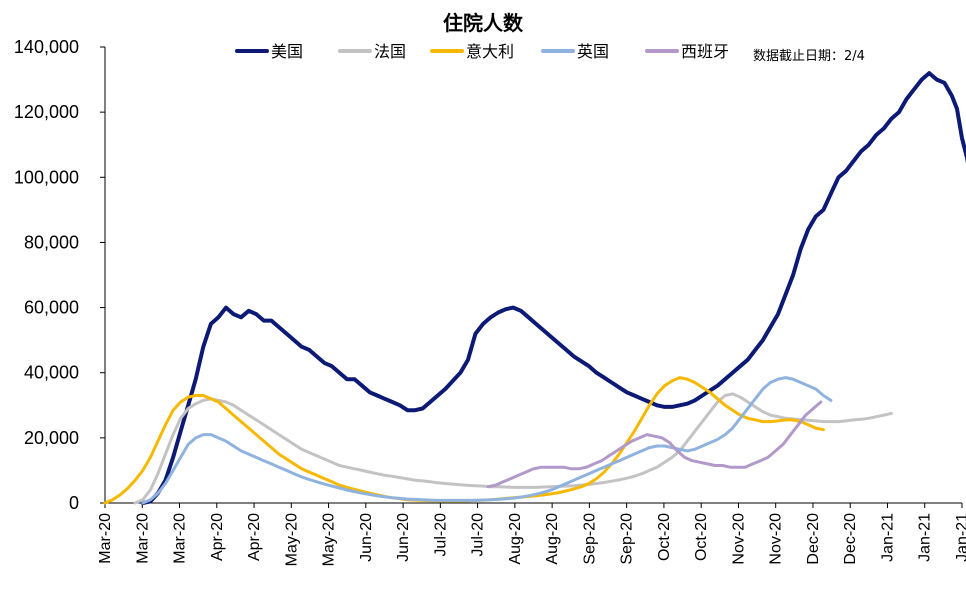 Image resolution: width=966 pixels, height=592 pixels. Describe the element at coordinates (490, 51) in the screenshot. I see `legend-label-2: 意大利` at that location.